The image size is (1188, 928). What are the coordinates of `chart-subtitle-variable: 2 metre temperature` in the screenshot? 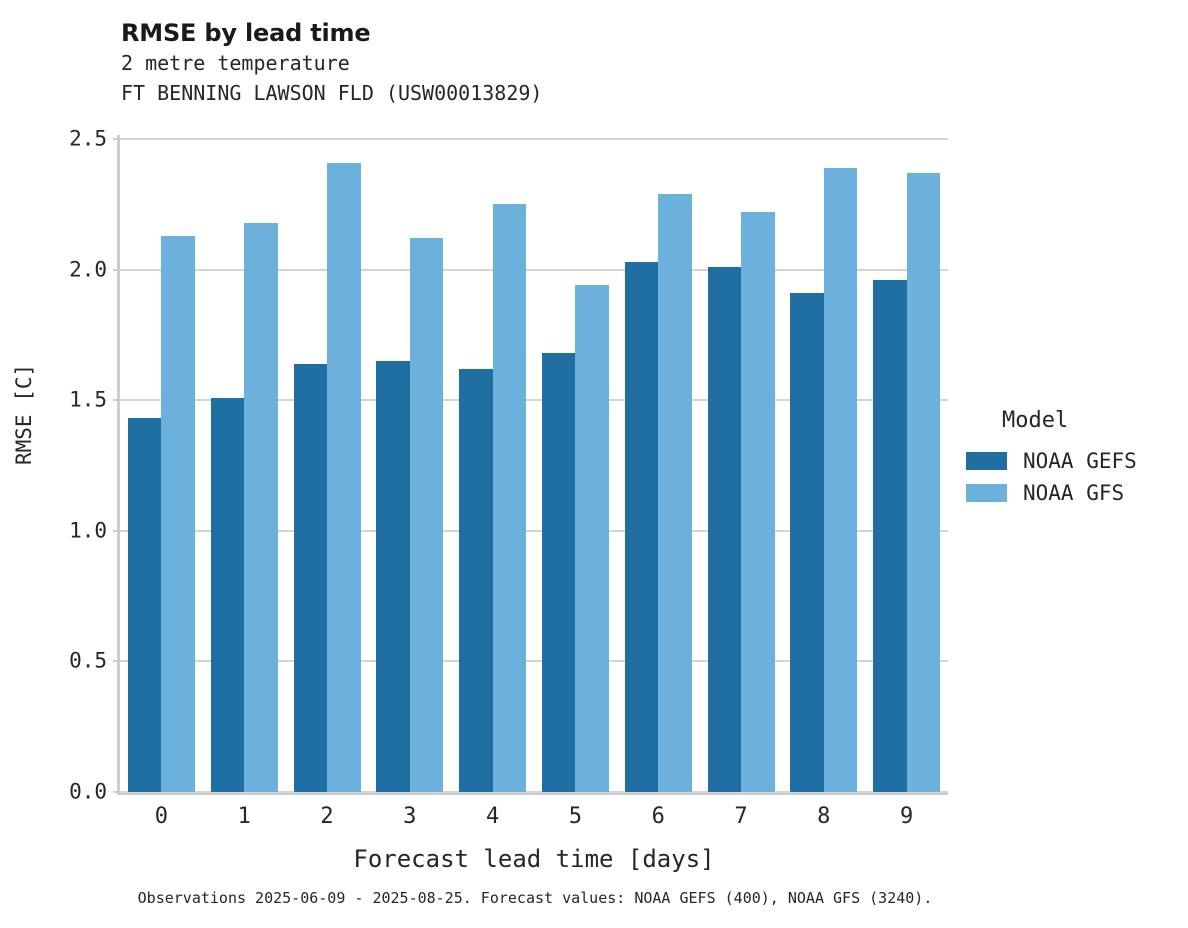 It's located at (235, 63).